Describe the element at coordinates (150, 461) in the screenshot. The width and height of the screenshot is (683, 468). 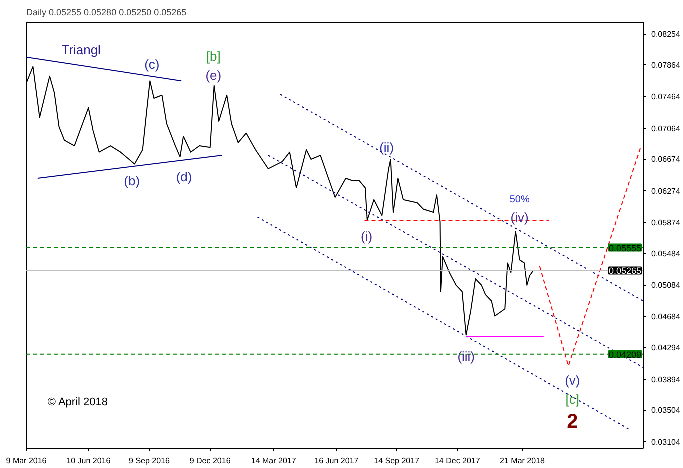
I see `x-tick-label: 9 Sep 2016` at that location.